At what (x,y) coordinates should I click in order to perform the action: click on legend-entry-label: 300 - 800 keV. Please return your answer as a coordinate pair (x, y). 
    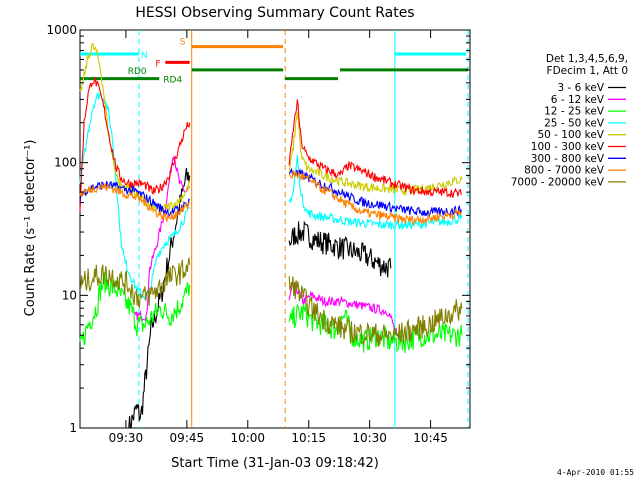
    Looking at the image, I should click on (568, 159).